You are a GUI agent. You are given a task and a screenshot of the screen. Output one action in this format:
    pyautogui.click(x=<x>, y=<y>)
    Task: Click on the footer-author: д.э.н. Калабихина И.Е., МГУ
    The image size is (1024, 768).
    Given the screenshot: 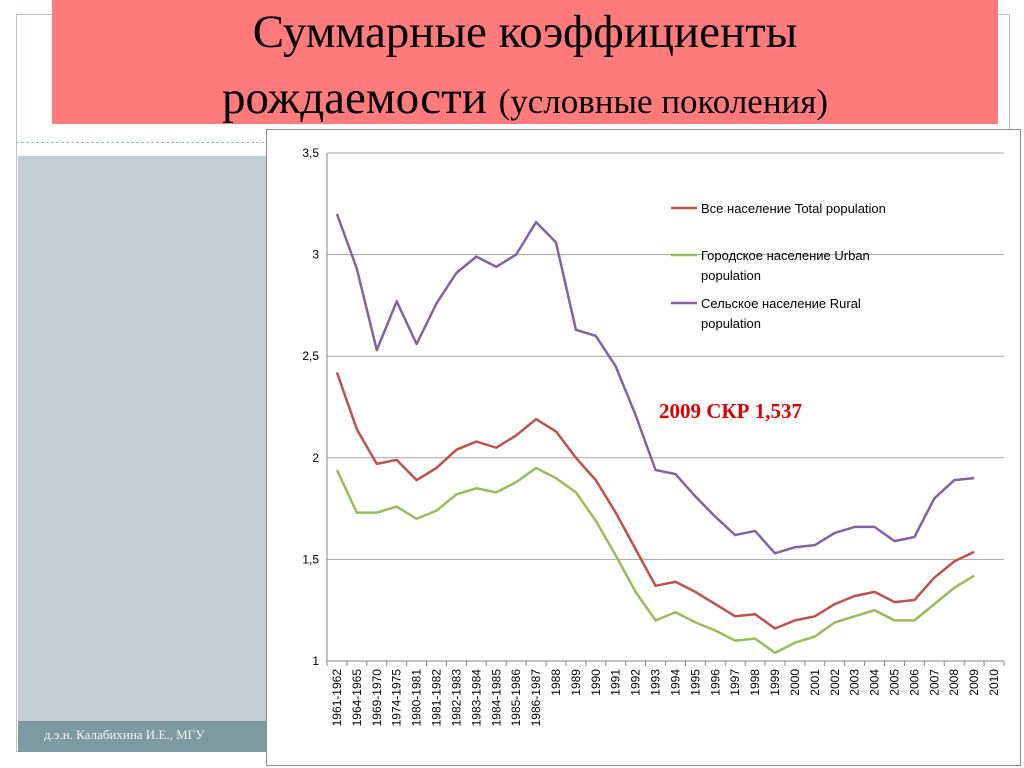 What is the action you would take?
    pyautogui.click(x=124, y=734)
    